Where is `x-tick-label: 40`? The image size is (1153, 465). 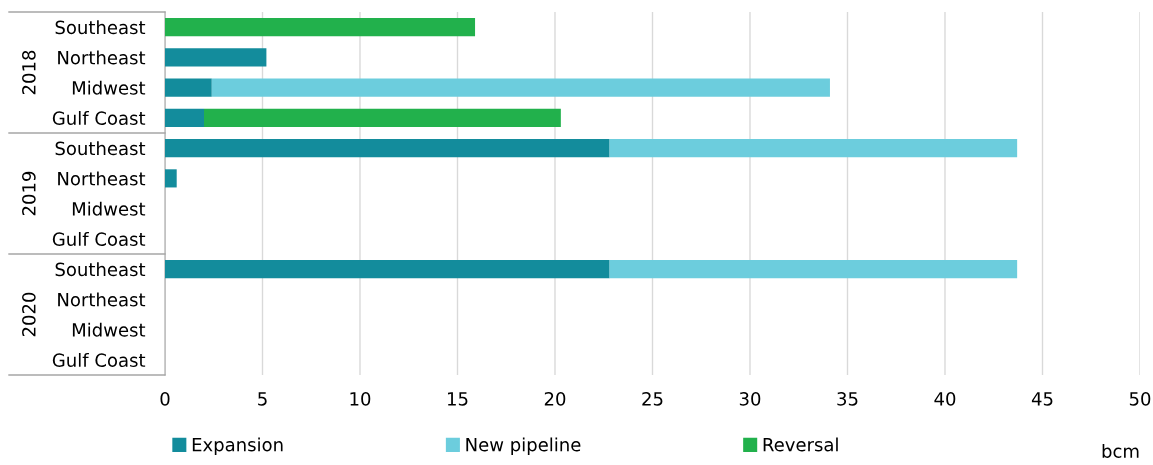
x-tick-label: 40 is located at coordinates (945, 398).